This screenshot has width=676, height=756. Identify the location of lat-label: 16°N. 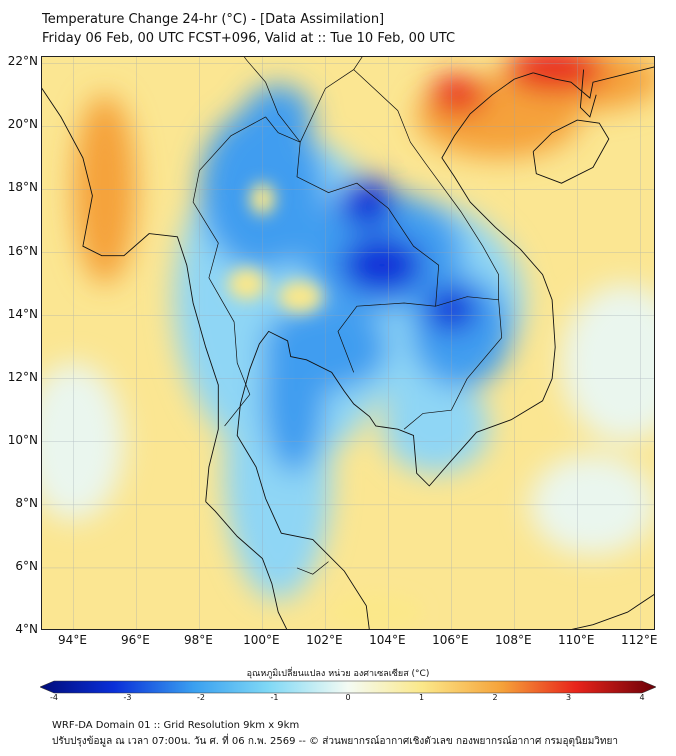
(22, 250).